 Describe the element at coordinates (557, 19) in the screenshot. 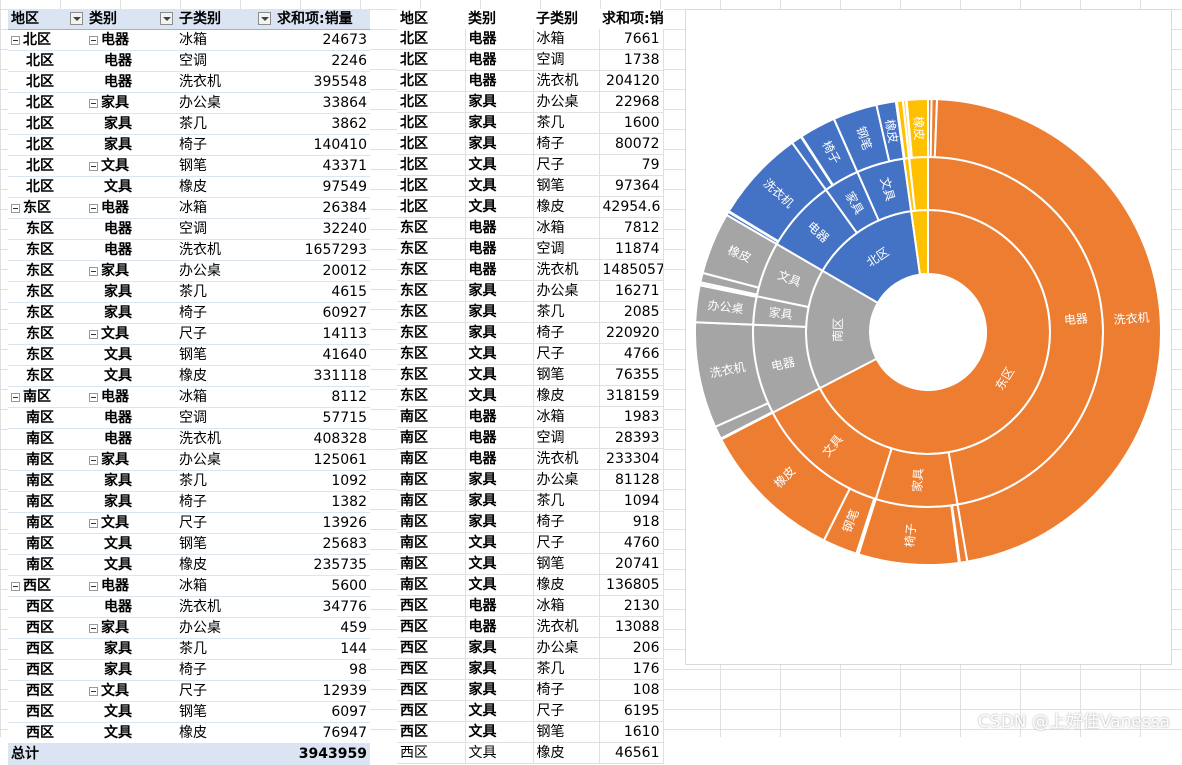

I see `data-header-subcategory: 子类别` at that location.